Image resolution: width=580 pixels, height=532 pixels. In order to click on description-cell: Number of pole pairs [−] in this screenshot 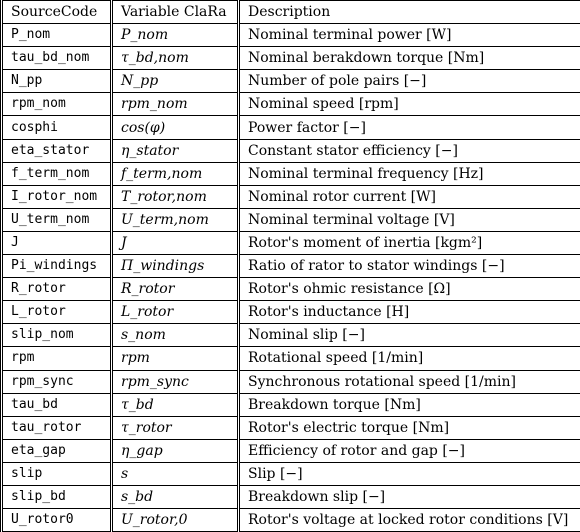, I will do `click(409, 81)`.